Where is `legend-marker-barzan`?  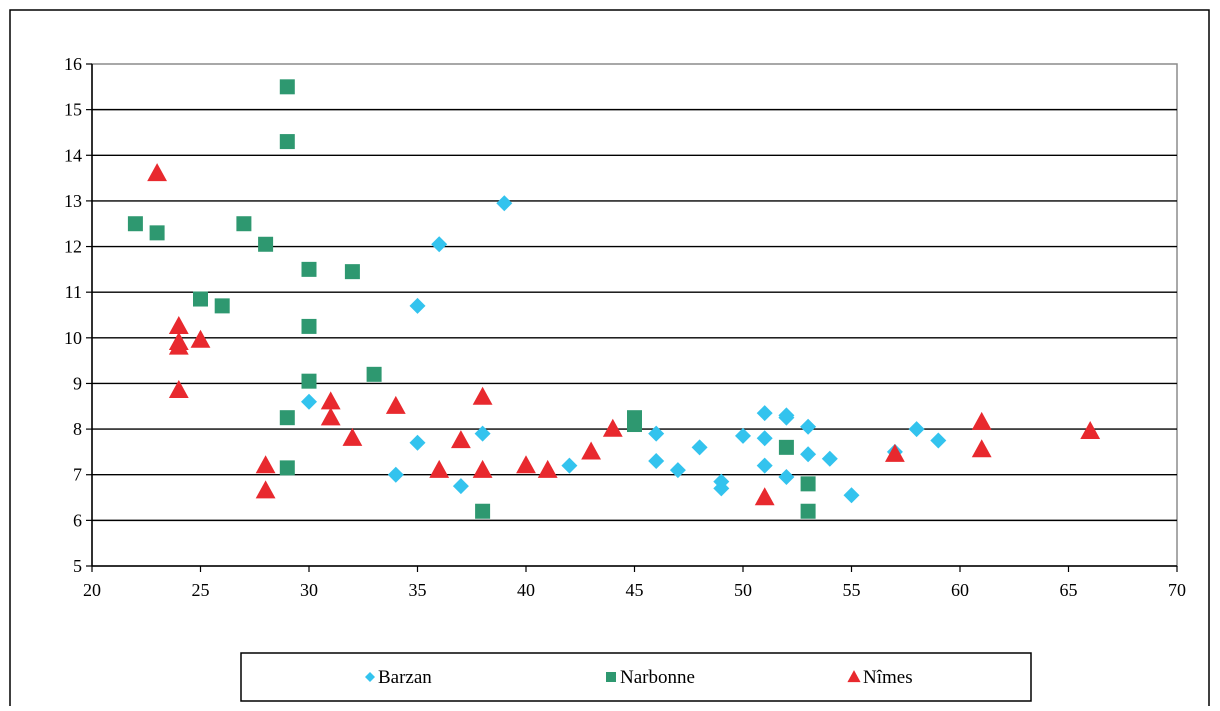 legend-marker-barzan is located at coordinates (370, 677).